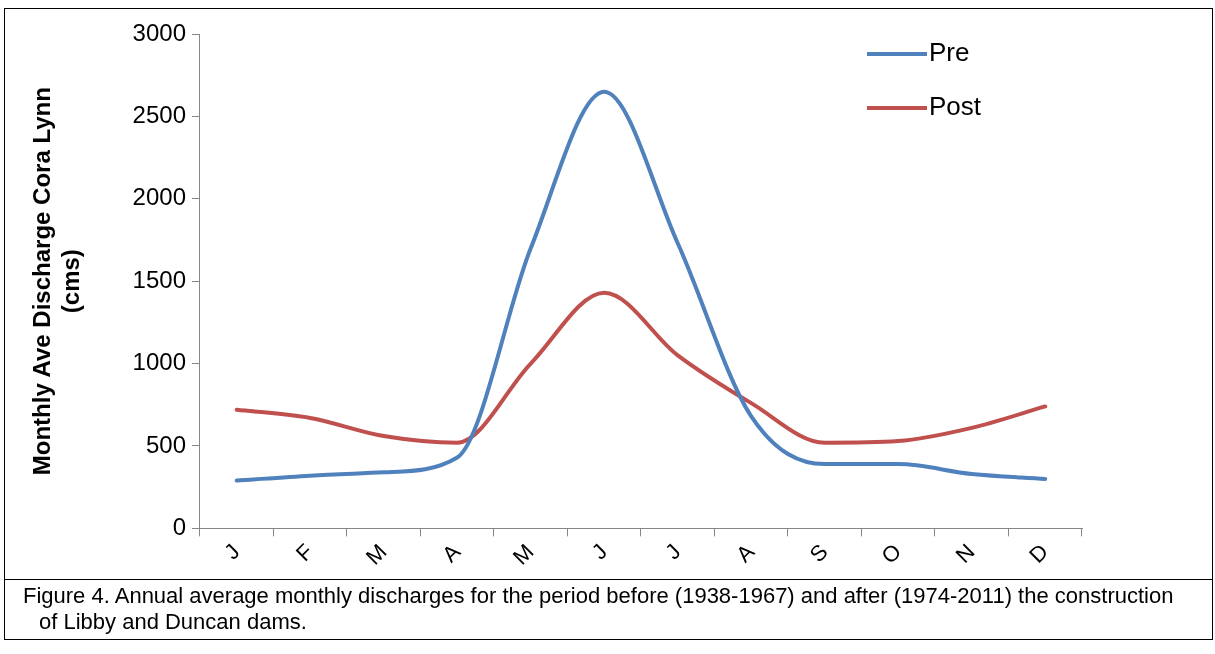 This screenshot has width=1215, height=654. Describe the element at coordinates (955, 106) in the screenshot. I see `legend-label: Post` at that location.